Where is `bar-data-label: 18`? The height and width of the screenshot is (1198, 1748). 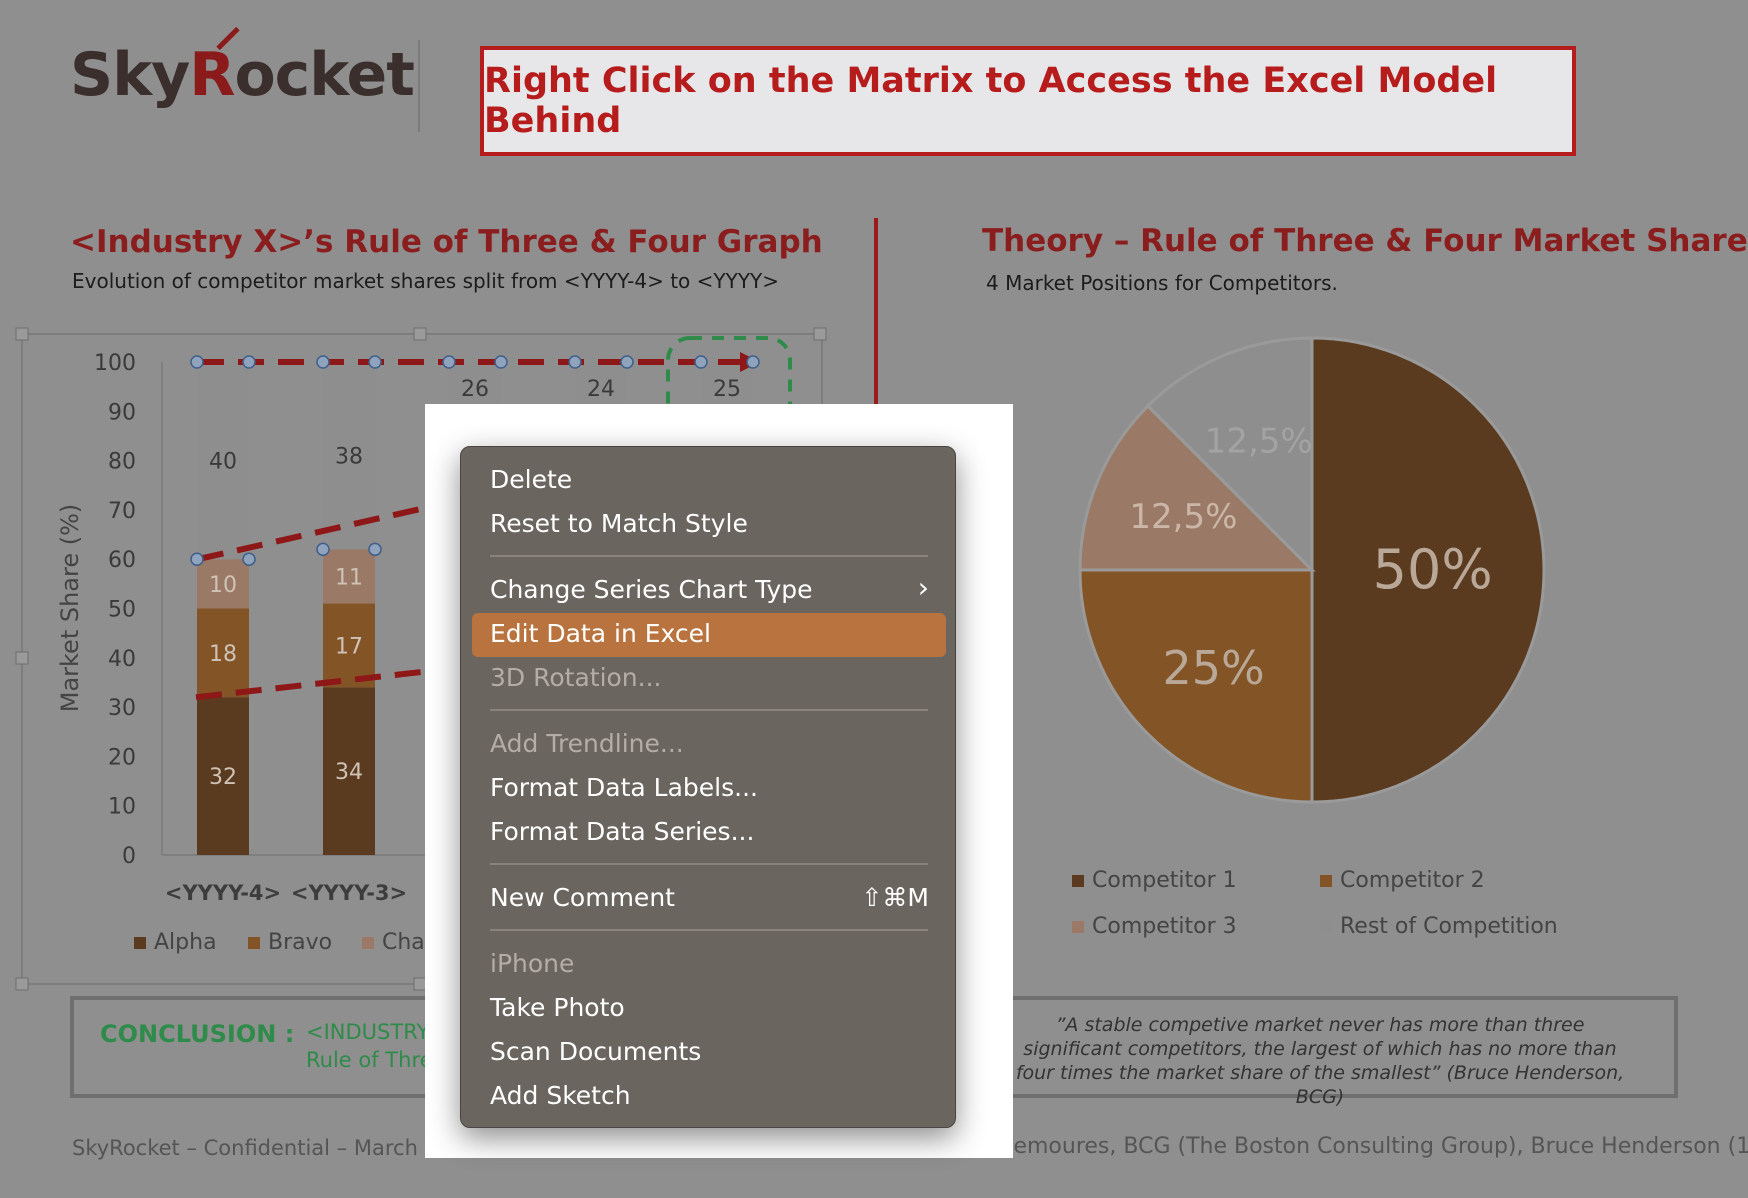 bar-data-label: 18 is located at coordinates (223, 654).